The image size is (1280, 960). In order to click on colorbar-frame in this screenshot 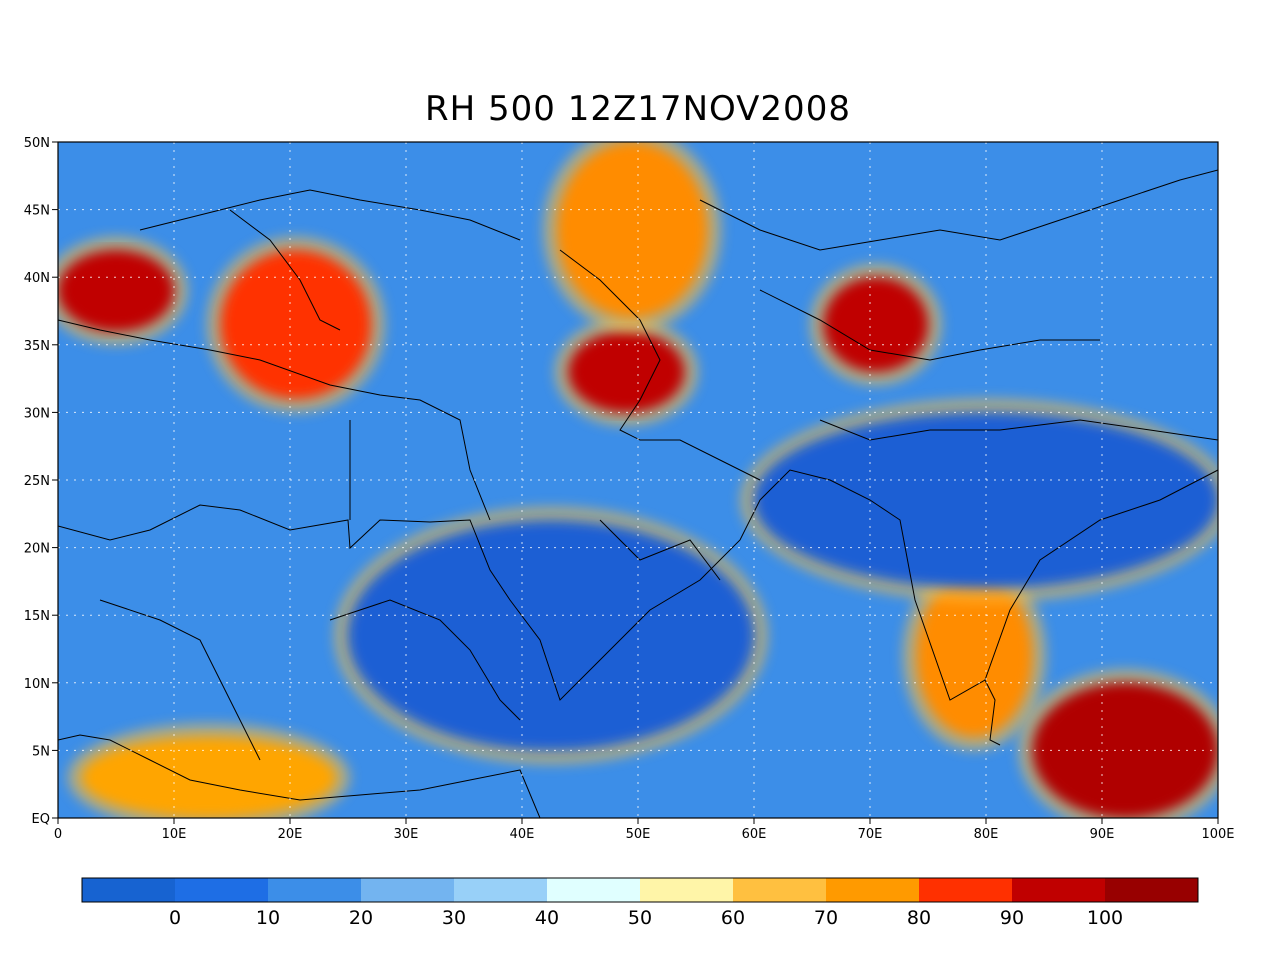, I will do `click(640, 890)`.